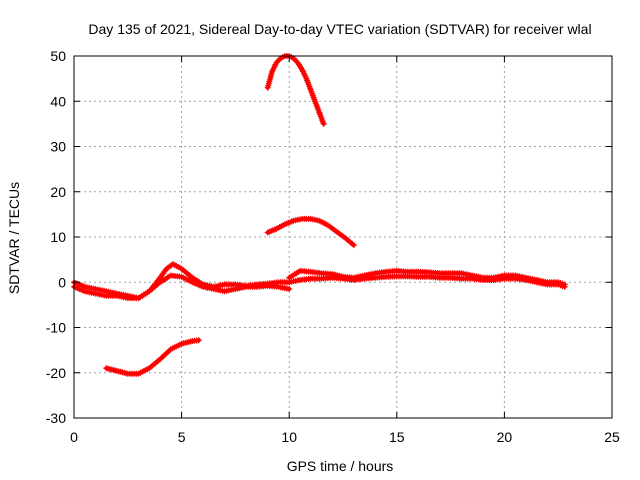  I want to click on y-tick-label: -20, so click(56, 373).